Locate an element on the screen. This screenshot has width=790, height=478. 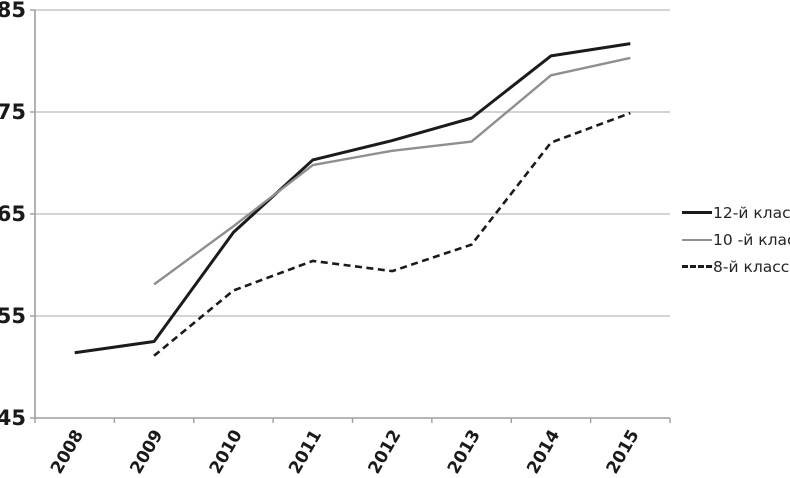
svg-text: 2015 is located at coordinates (623, 452).